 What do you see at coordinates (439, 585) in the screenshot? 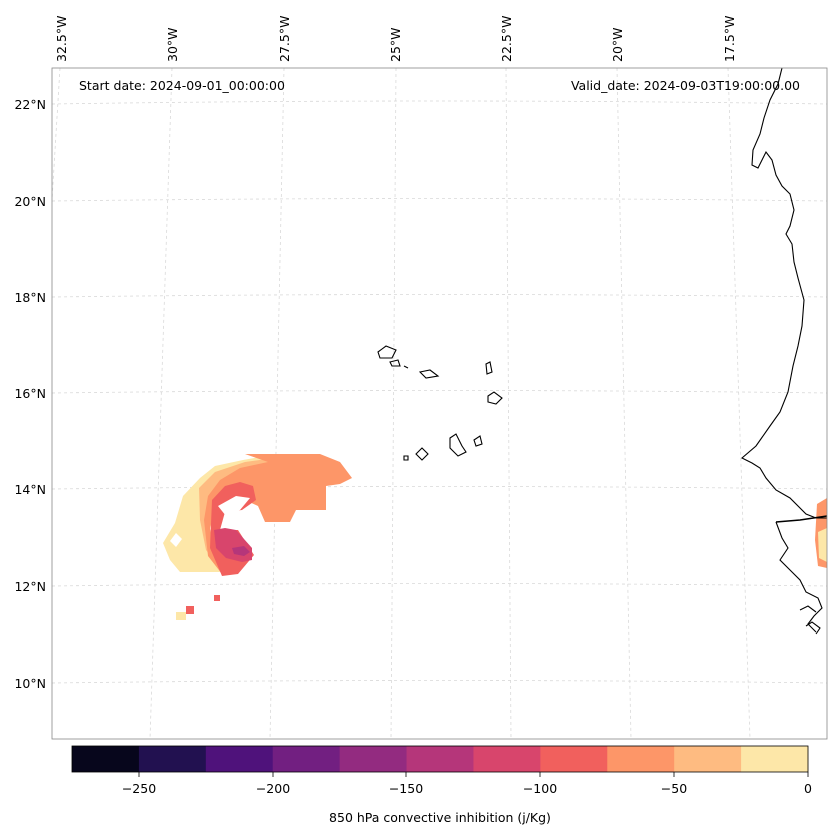
I see `parallel-12n` at bounding box center [439, 585].